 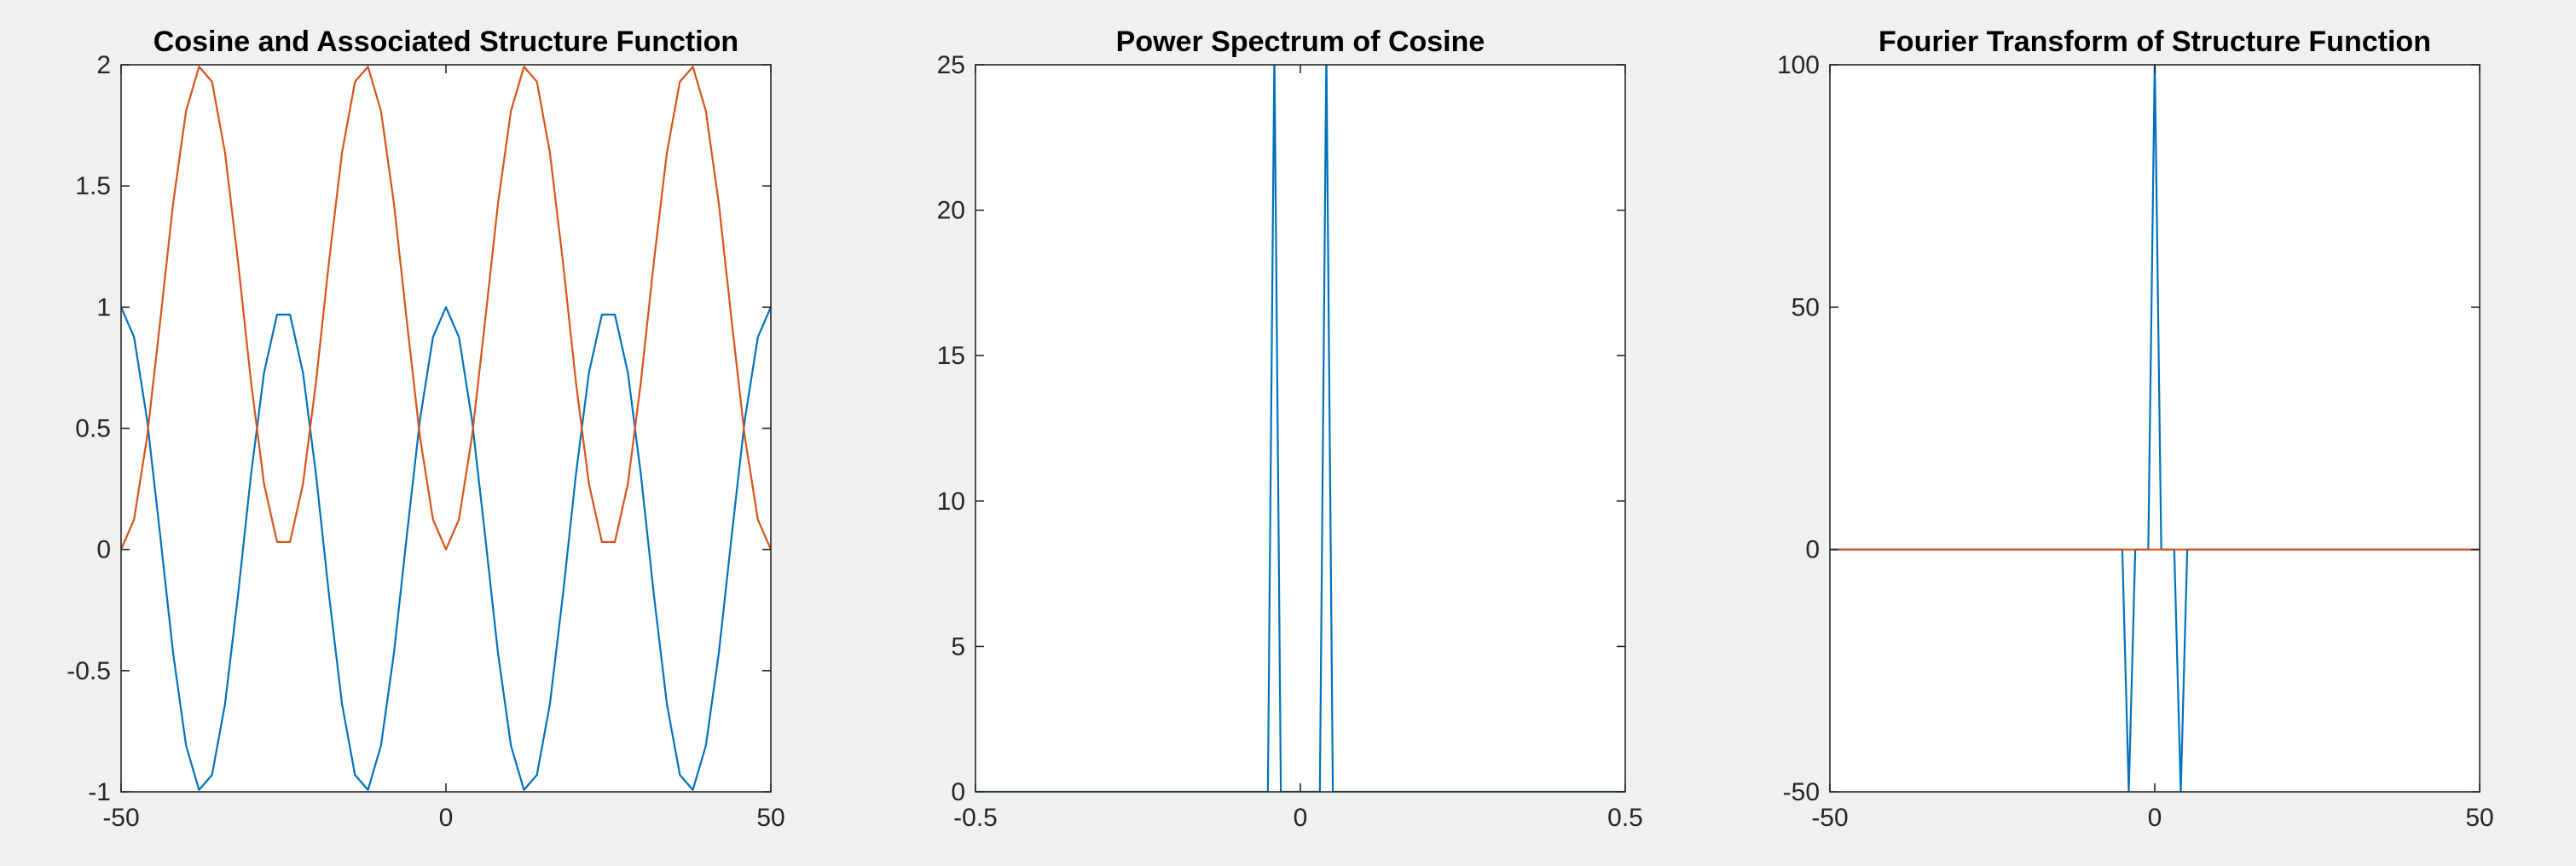 What do you see at coordinates (951, 356) in the screenshot?
I see `y-tick-label: 15` at bounding box center [951, 356].